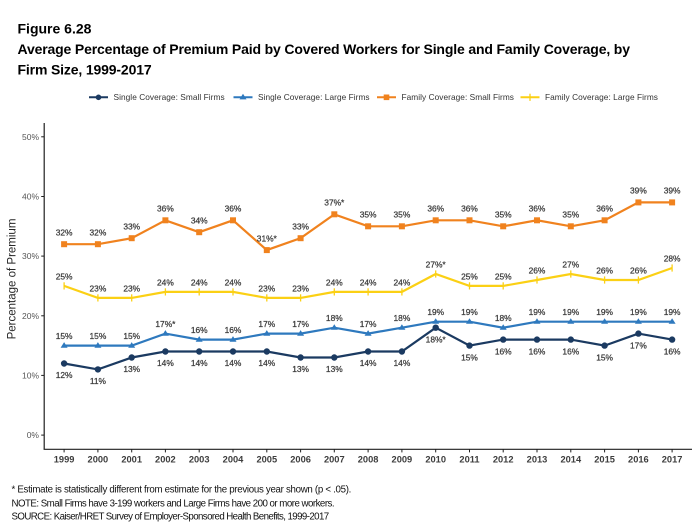  Describe the element at coordinates (199, 460) in the screenshot. I see `svg-text: 2003` at that location.